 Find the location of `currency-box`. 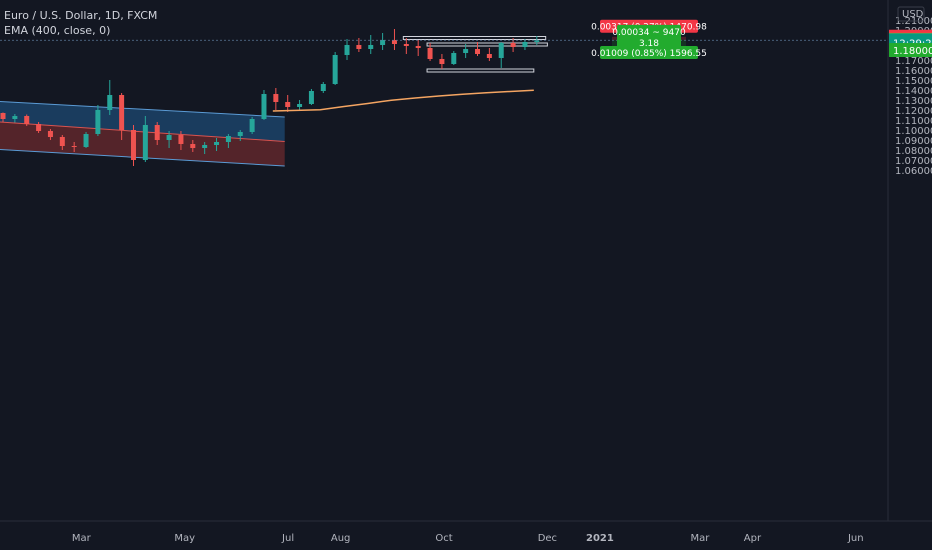

currency-box is located at coordinates (911, 14).